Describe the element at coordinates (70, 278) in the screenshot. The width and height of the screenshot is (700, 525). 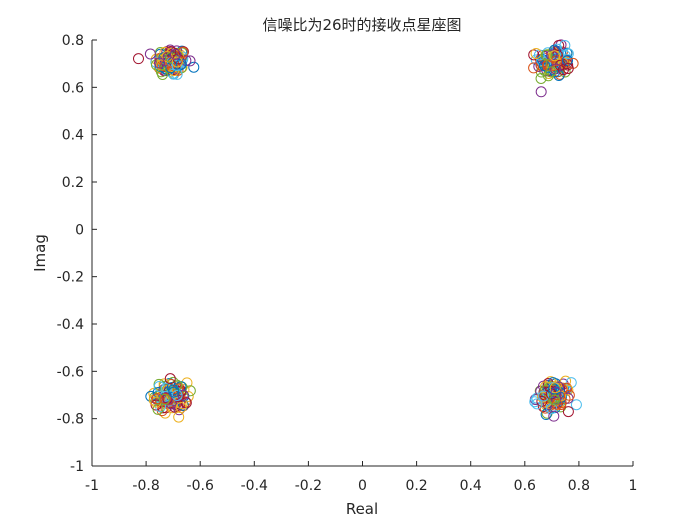
I see `y-tick-label: -0.2` at that location.